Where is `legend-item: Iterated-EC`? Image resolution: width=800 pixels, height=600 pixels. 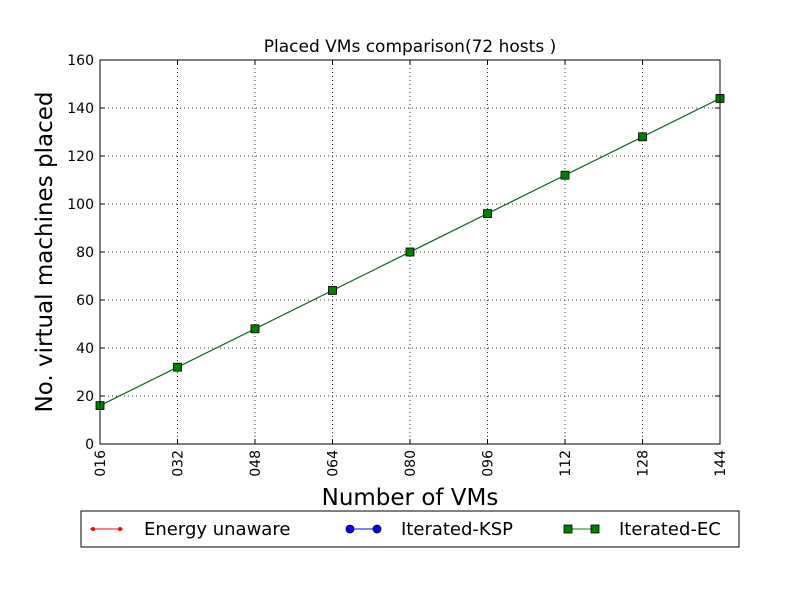 legend-item: Iterated-EC is located at coordinates (642, 529).